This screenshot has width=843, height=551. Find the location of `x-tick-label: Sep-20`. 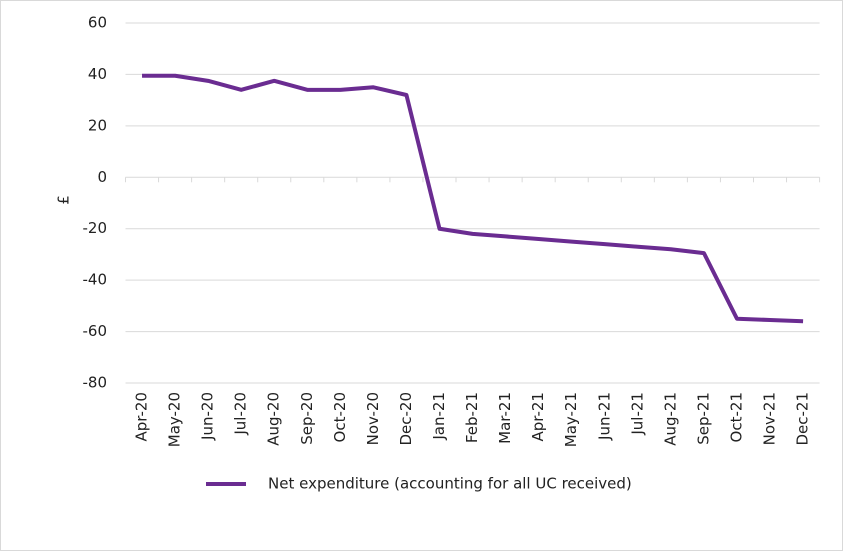

x-tick-label: Sep-20 is located at coordinates (307, 418).